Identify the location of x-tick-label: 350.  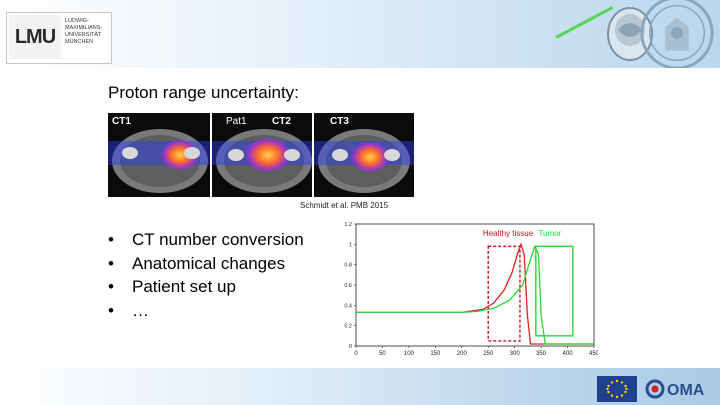
(541, 354).